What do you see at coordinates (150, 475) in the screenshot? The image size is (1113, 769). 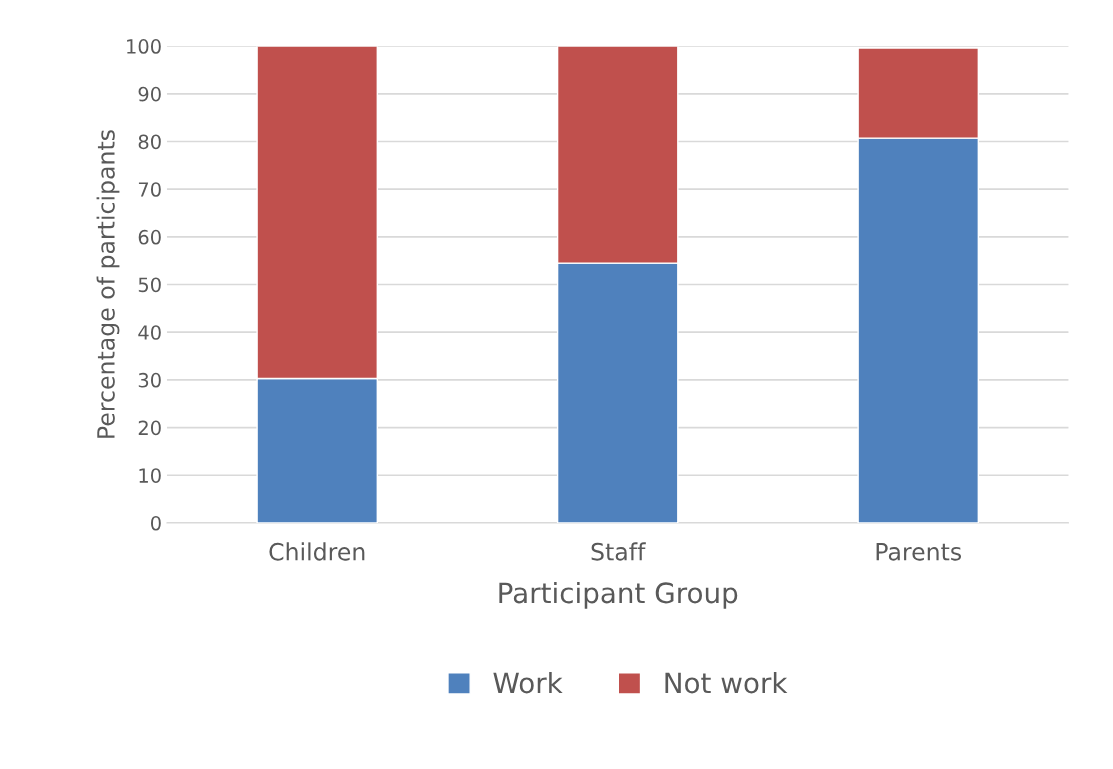 I see `y-tick-label: 10` at bounding box center [150, 475].